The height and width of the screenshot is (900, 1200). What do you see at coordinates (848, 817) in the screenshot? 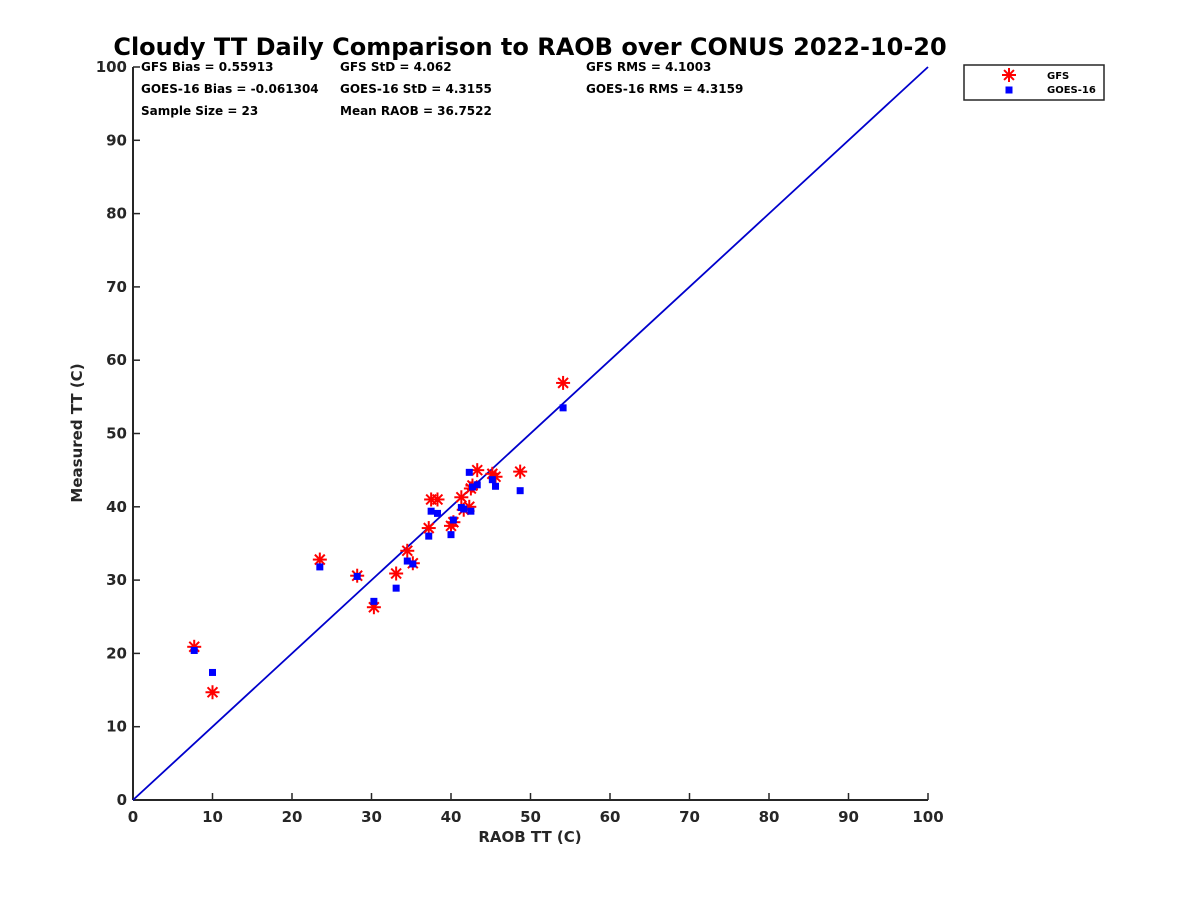
I see `x-tick-label: 90` at bounding box center [848, 817].